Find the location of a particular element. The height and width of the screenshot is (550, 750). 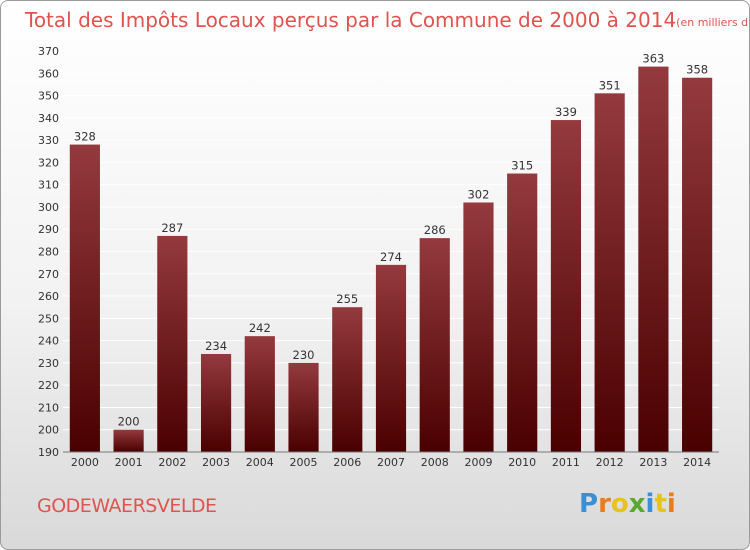

value-label: 274 is located at coordinates (391, 257).